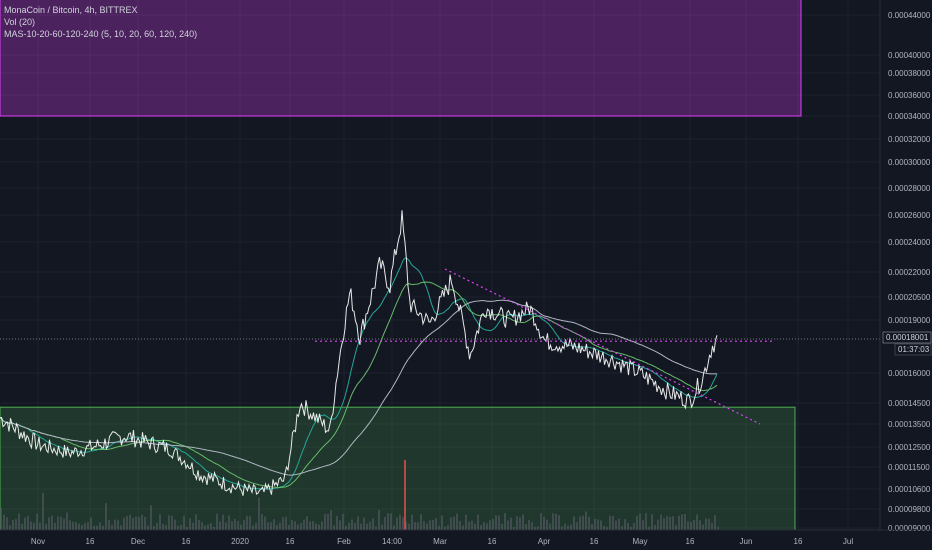 This screenshot has width=932, height=550. Describe the element at coordinates (907, 337) in the screenshot. I see `current-price-label: 0.00018001` at that location.